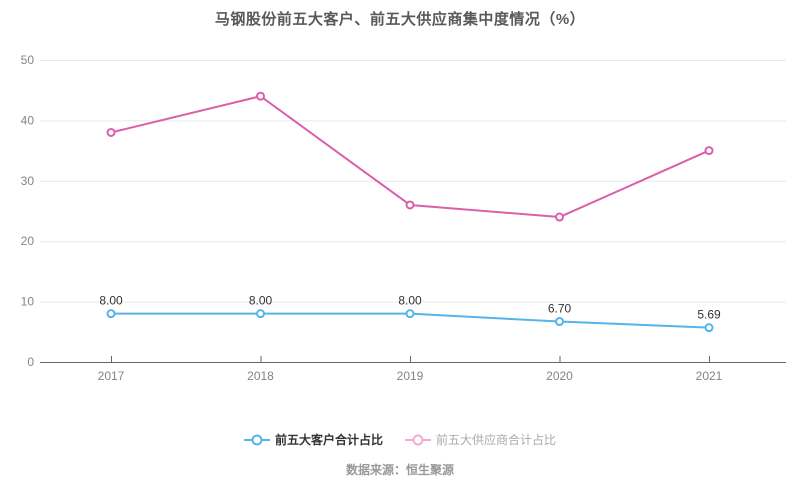 The width and height of the screenshot is (800, 501). I want to click on svg-text: 5.69, so click(709, 315).